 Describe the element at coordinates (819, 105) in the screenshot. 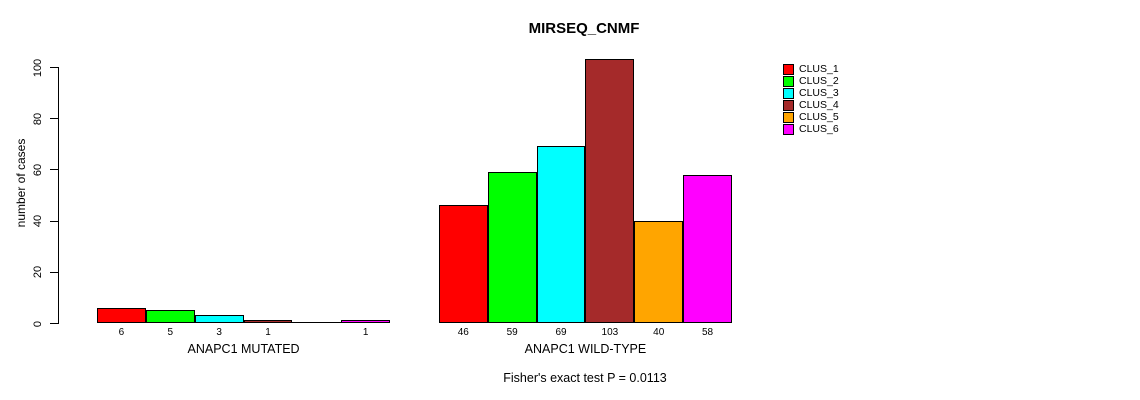

I see `legend-label: CLUS_4` at that location.